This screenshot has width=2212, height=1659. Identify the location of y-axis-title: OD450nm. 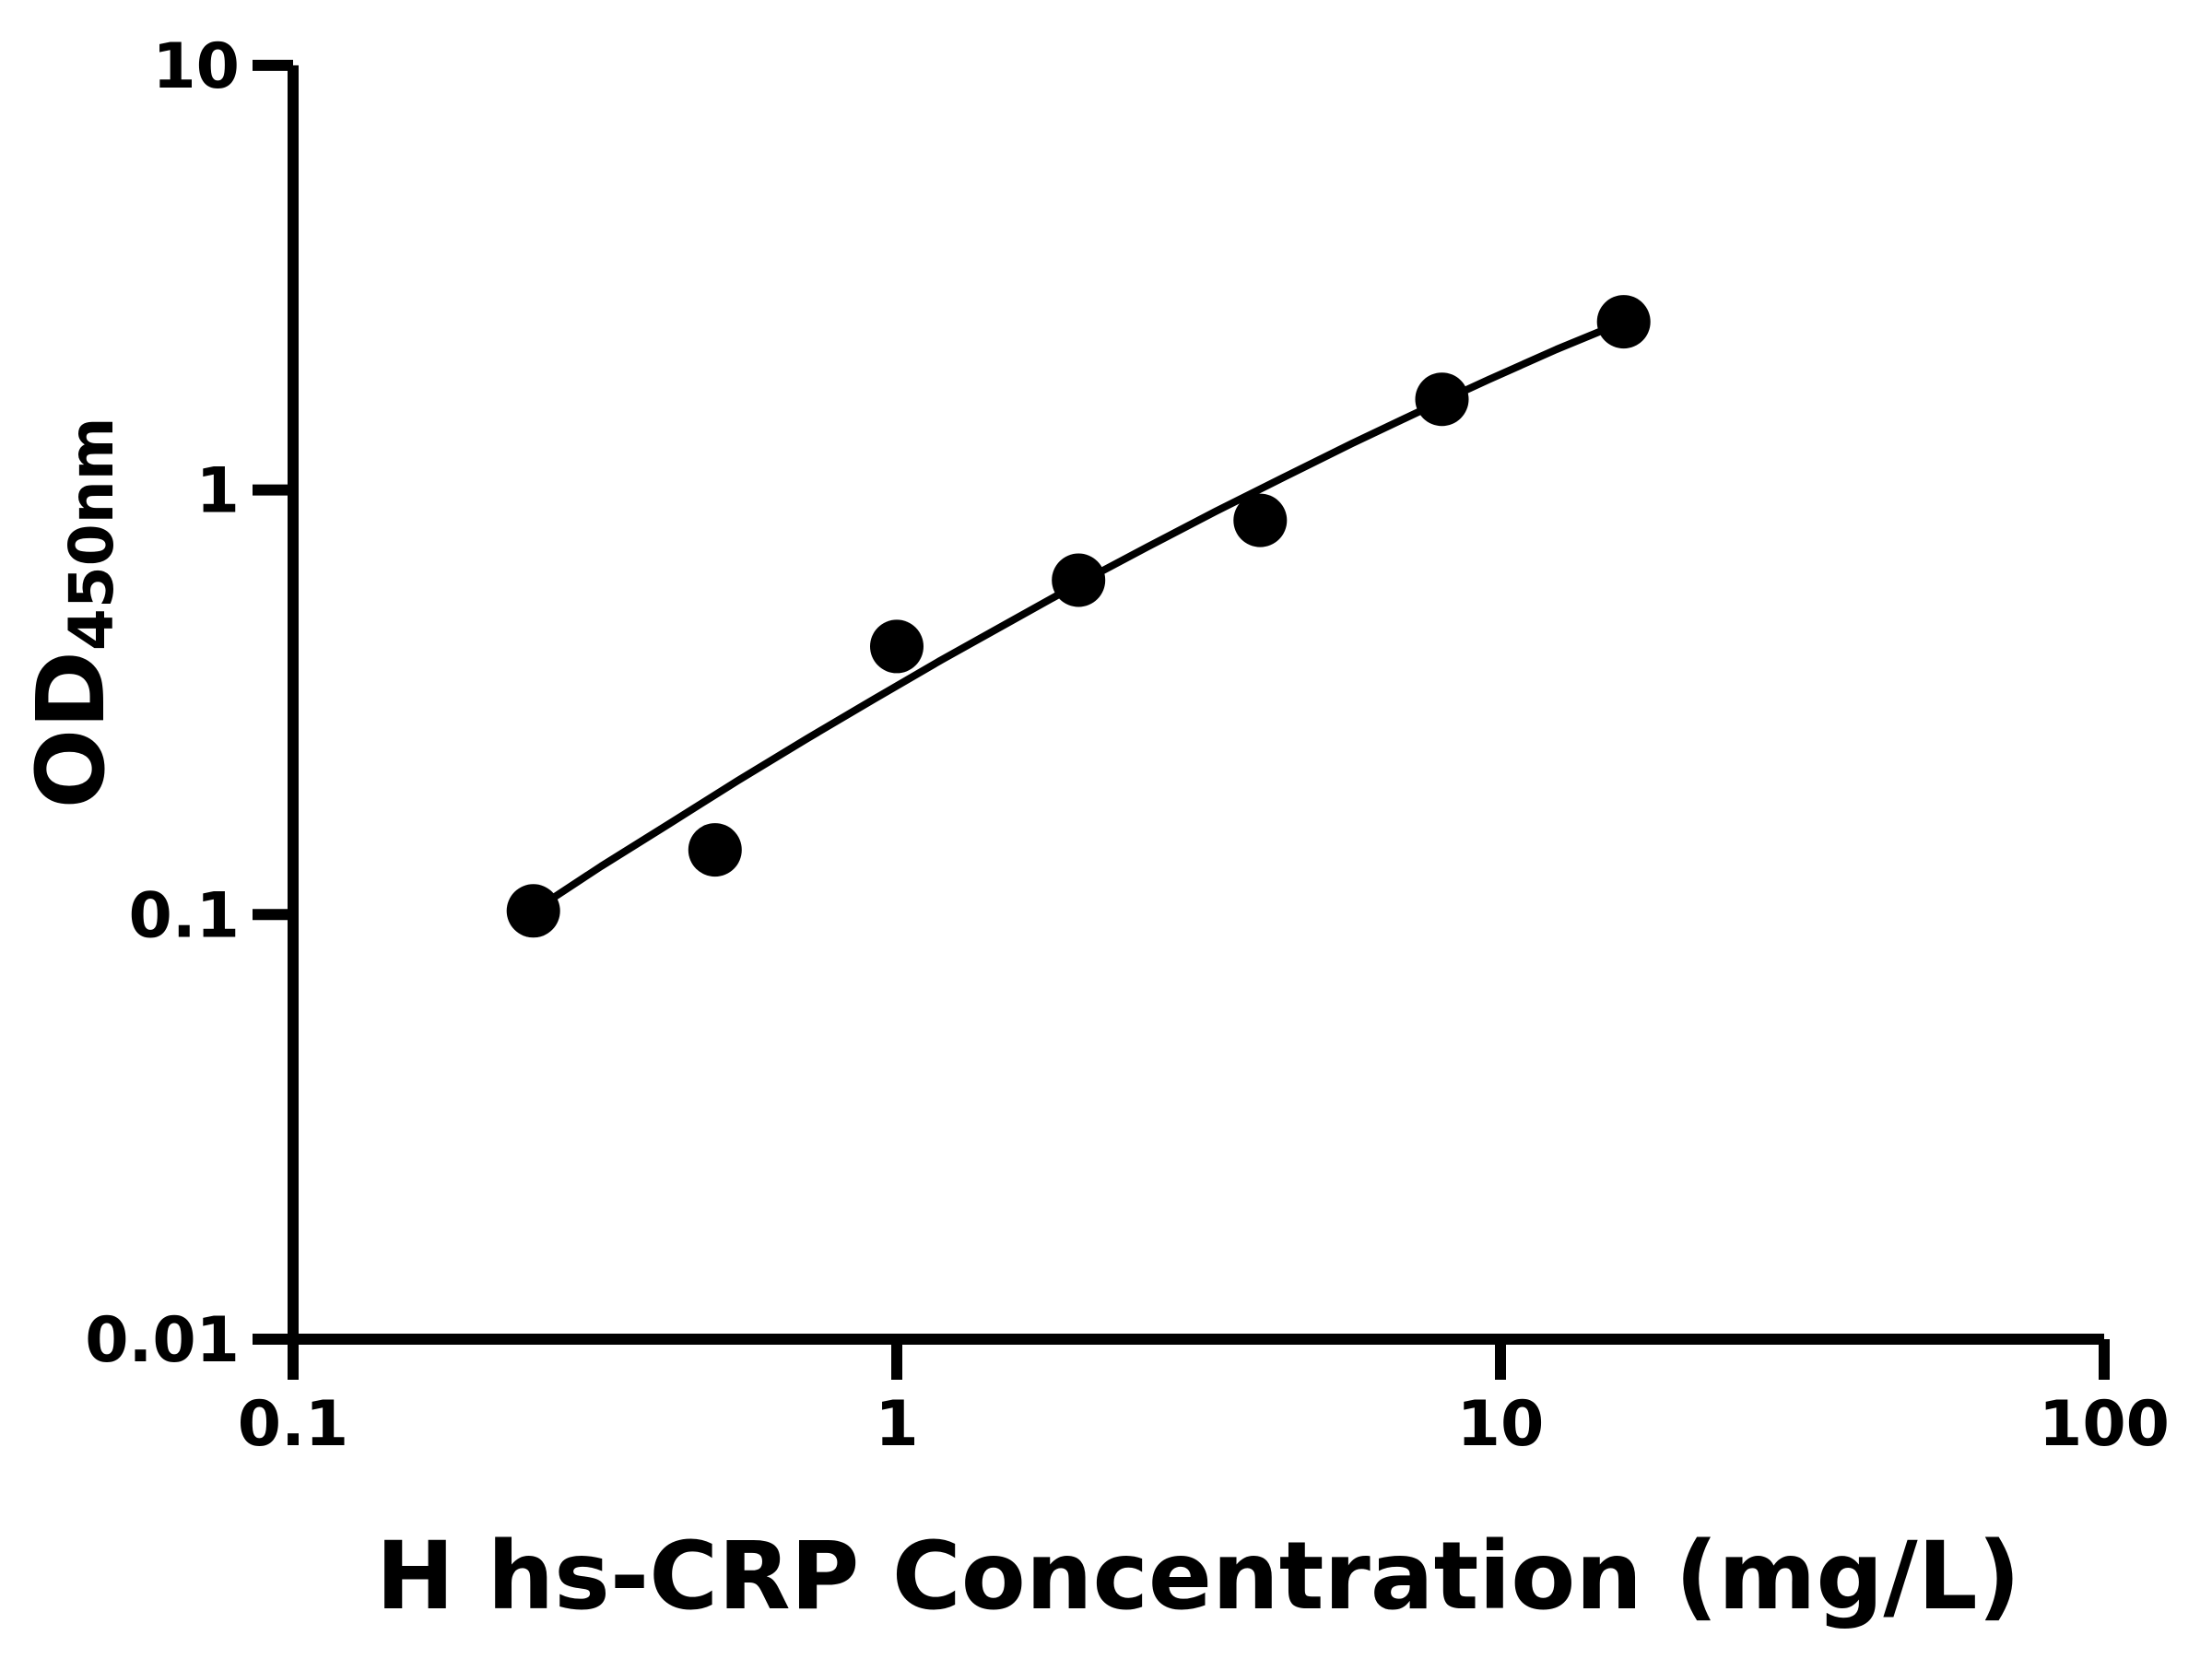
(72, 613).